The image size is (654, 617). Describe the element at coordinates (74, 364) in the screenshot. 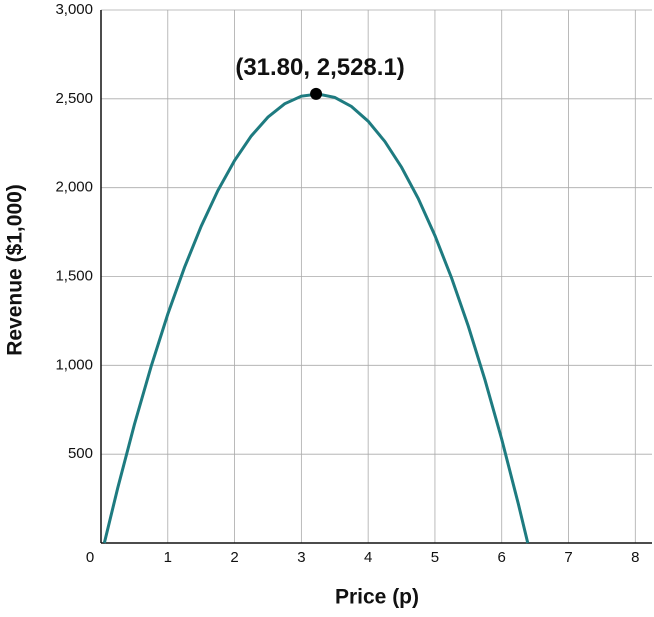

I see `y-tick-label: 1,000` at that location.